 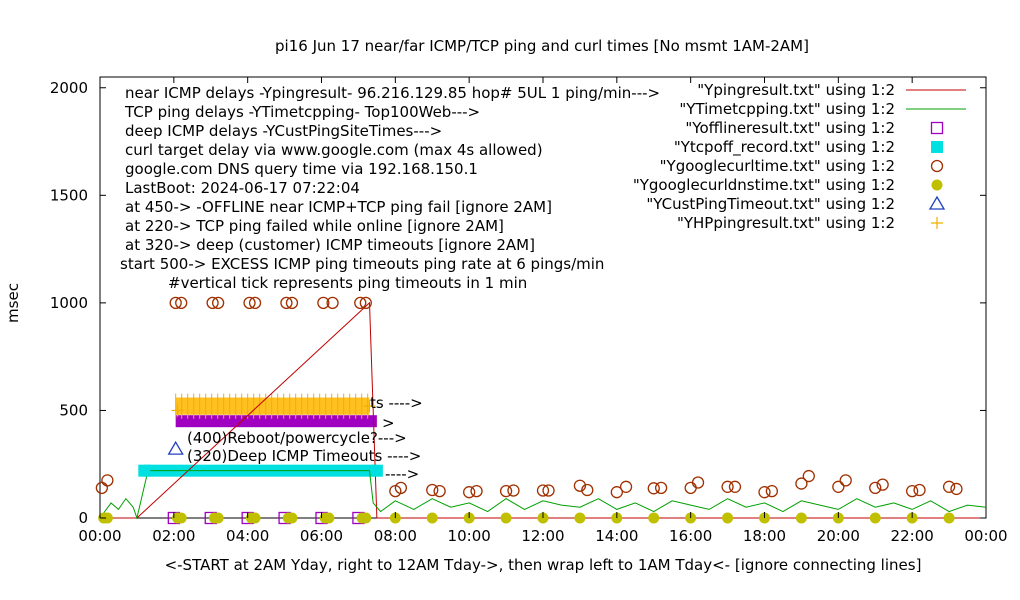 I want to click on legend-label: "Ytcpoff_record.txt" using 1:2, so click(x=784, y=147).